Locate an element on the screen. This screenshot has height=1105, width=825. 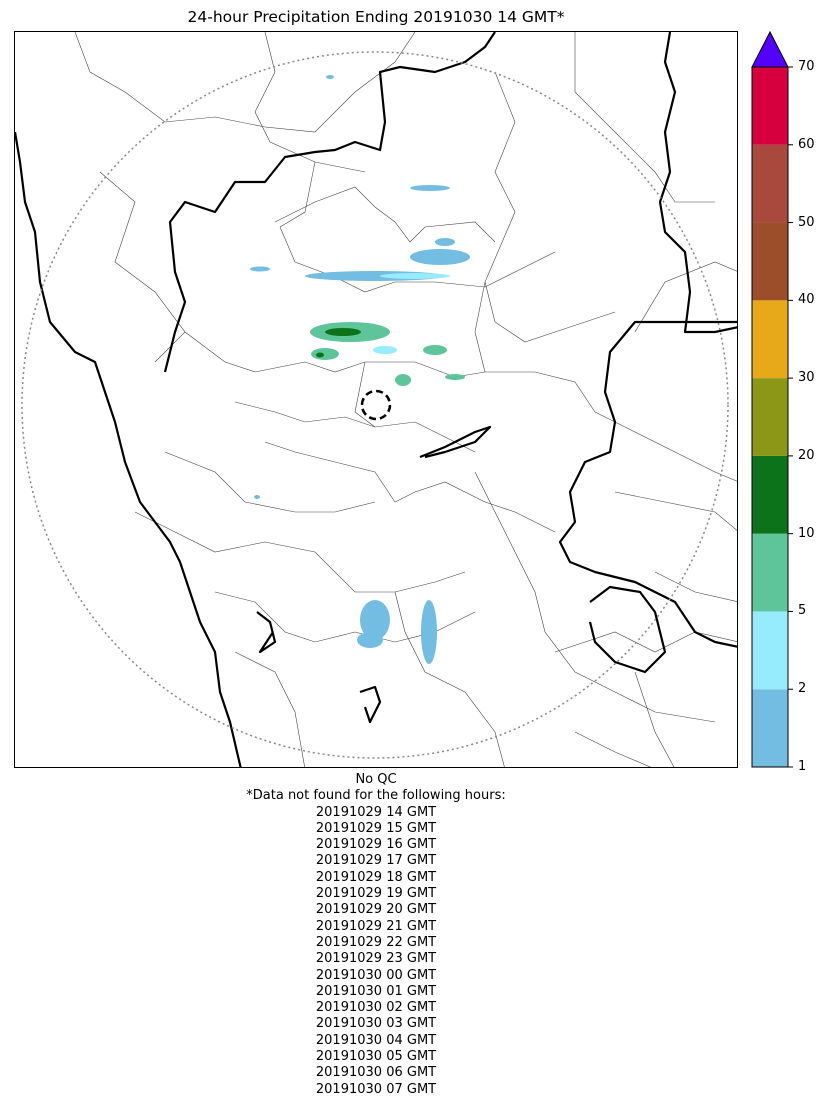
colorbar-overflow-triangle is located at coordinates (770, 49).